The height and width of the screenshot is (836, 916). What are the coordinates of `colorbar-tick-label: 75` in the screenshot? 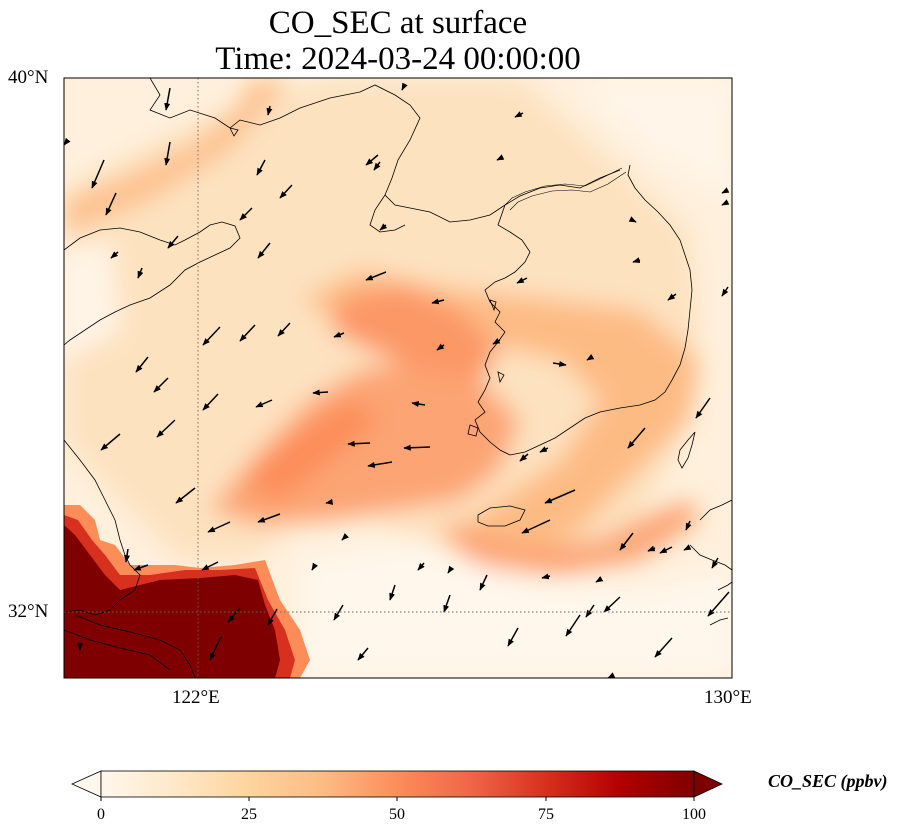 It's located at (546, 814).